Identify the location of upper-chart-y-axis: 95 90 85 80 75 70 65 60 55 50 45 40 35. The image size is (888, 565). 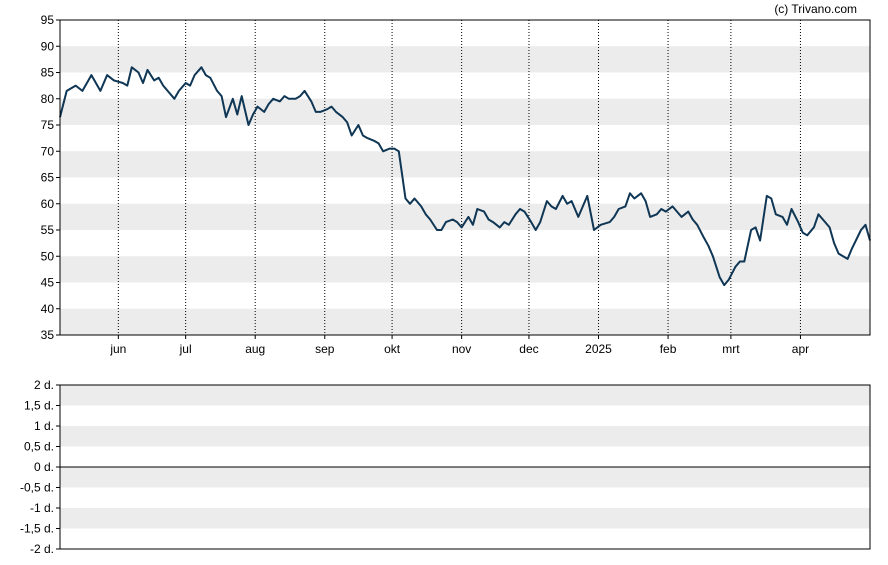
(50, 177).